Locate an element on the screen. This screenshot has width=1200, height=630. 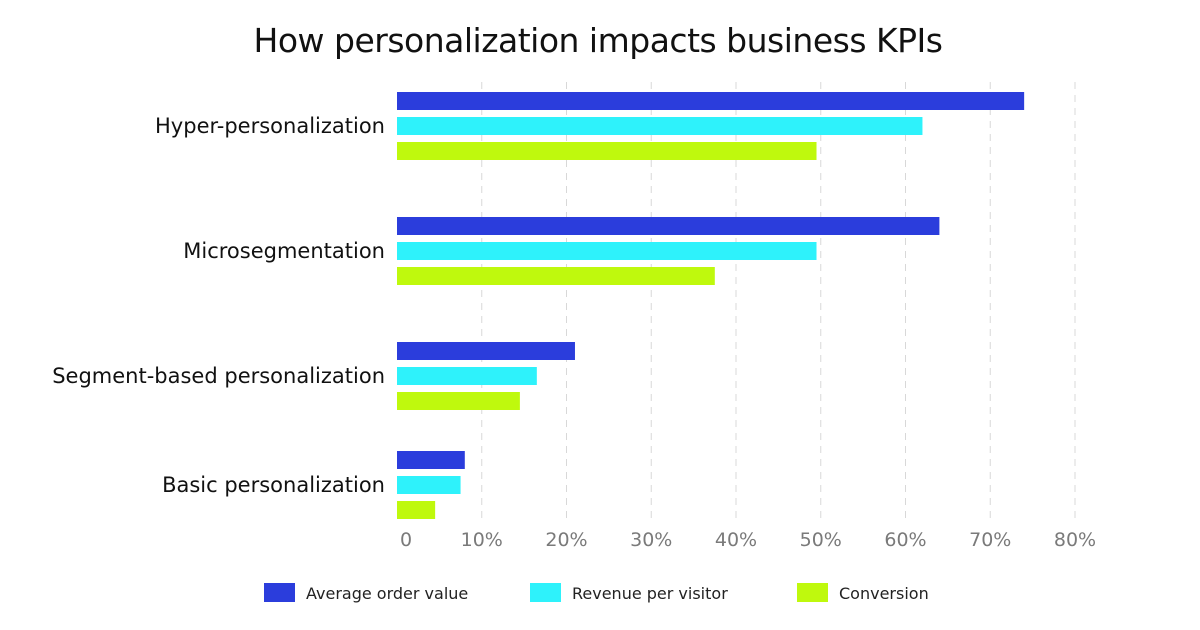
category-label: Microsegmentation is located at coordinates (284, 251).